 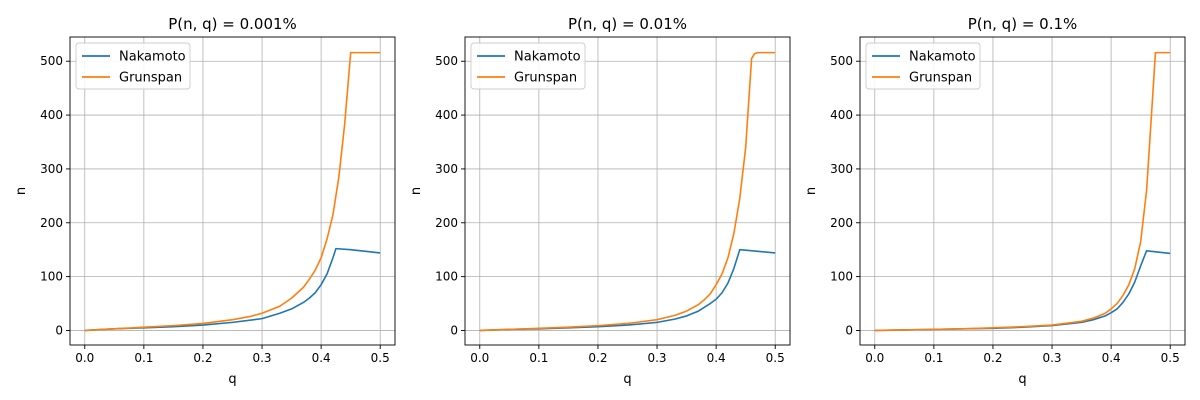 I want to click on chart-title: P(n, q) = 0.001%, so click(x=232, y=24).